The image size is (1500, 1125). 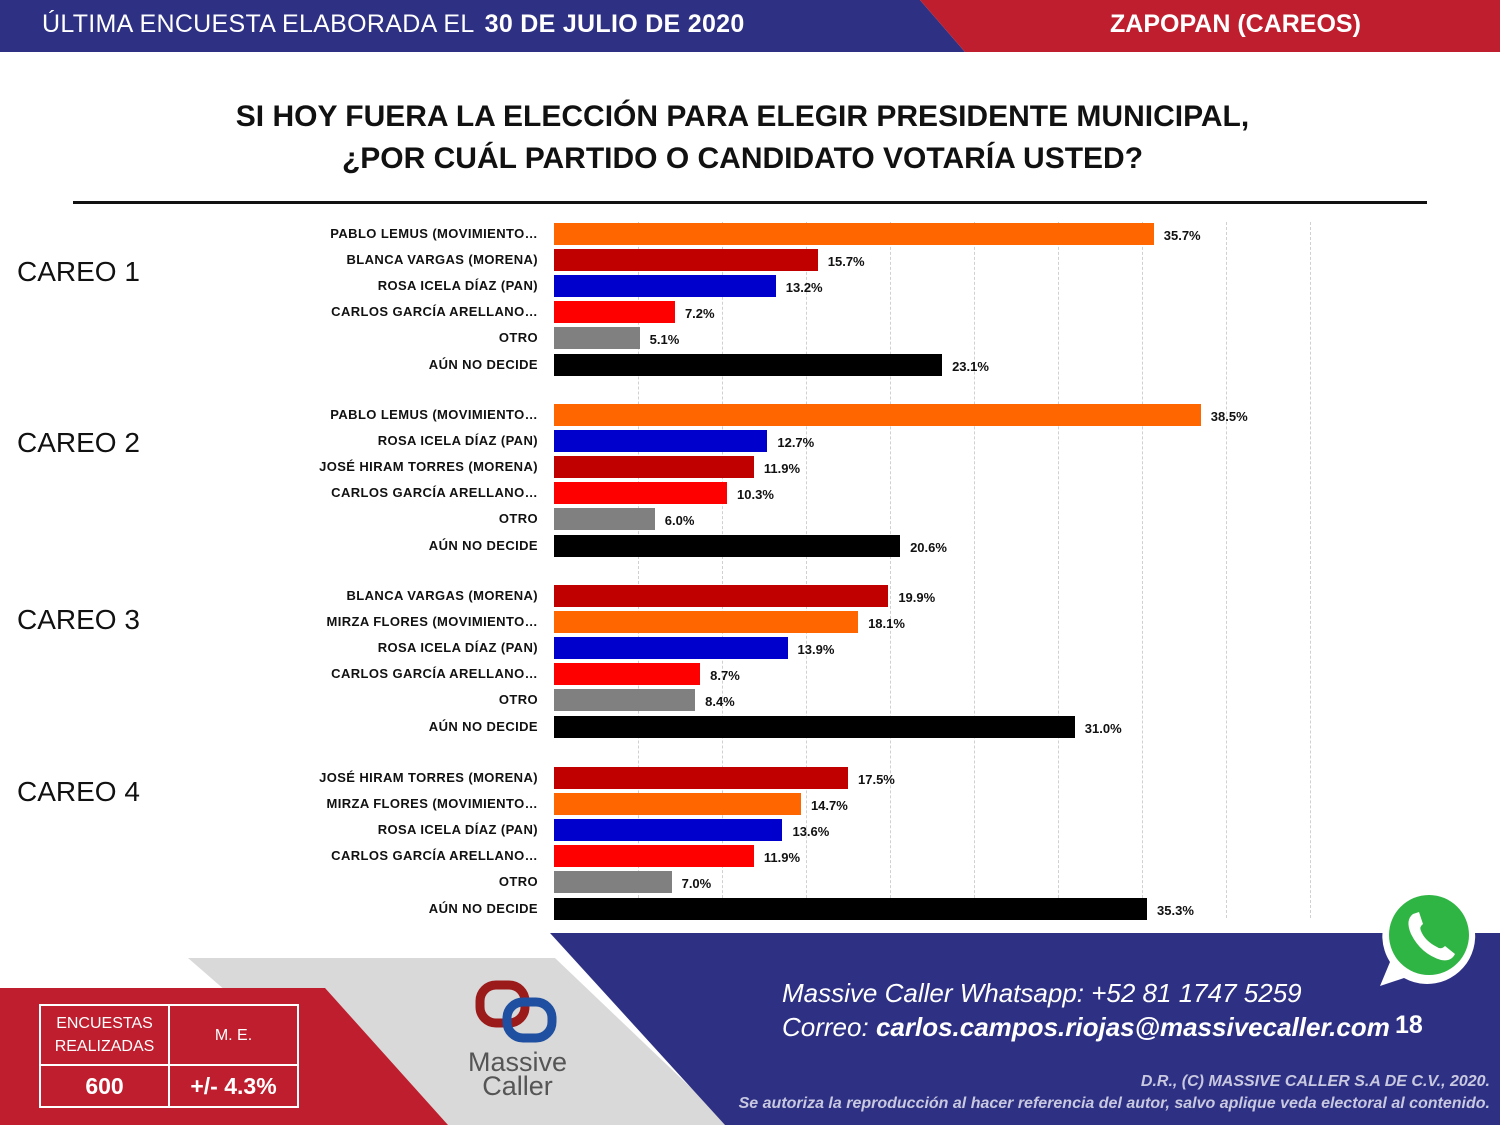 I want to click on survey-stats-table: ENCUESTAS REALIZADAS M. E. 600 +/- 4.3%, so click(x=169, y=1056).